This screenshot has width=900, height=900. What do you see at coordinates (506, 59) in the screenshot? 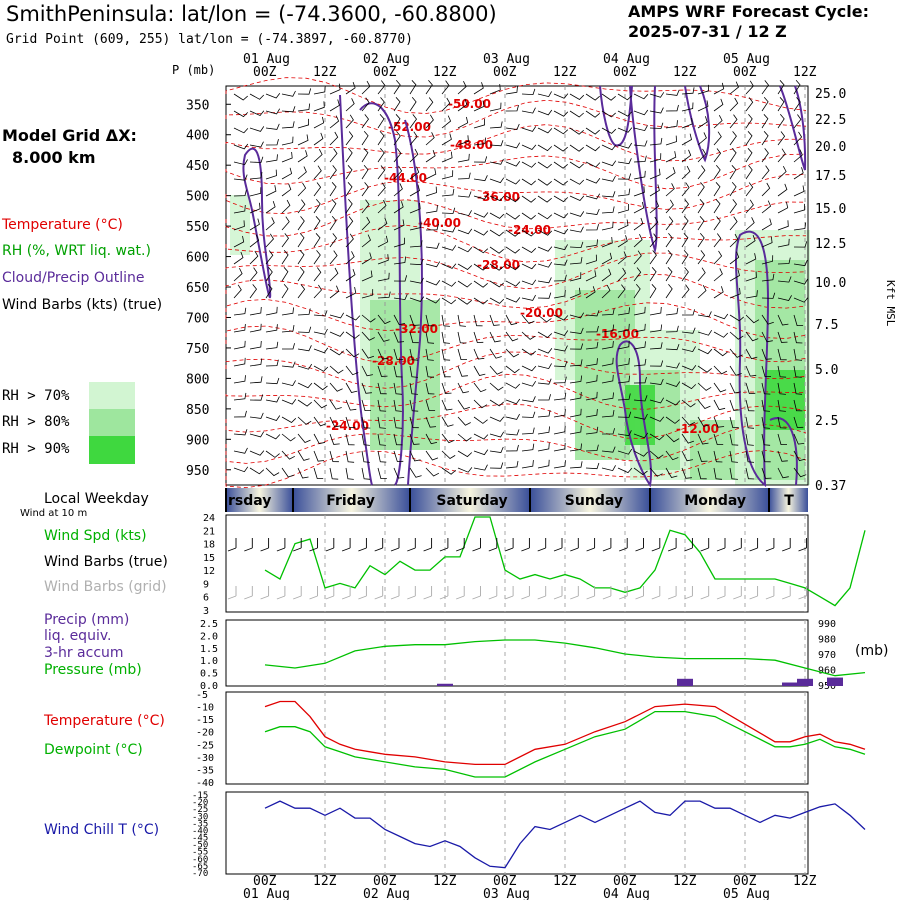
I see `top-date-label-2: 03 Aug` at bounding box center [506, 59].